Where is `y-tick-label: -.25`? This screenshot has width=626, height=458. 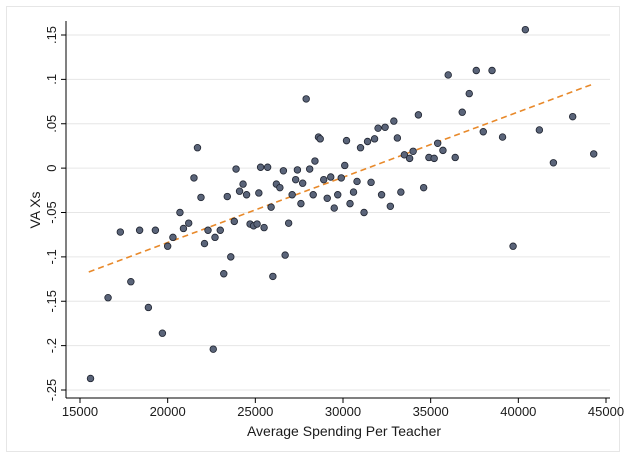
y-tick-label: -.25 is located at coordinates (51, 390).